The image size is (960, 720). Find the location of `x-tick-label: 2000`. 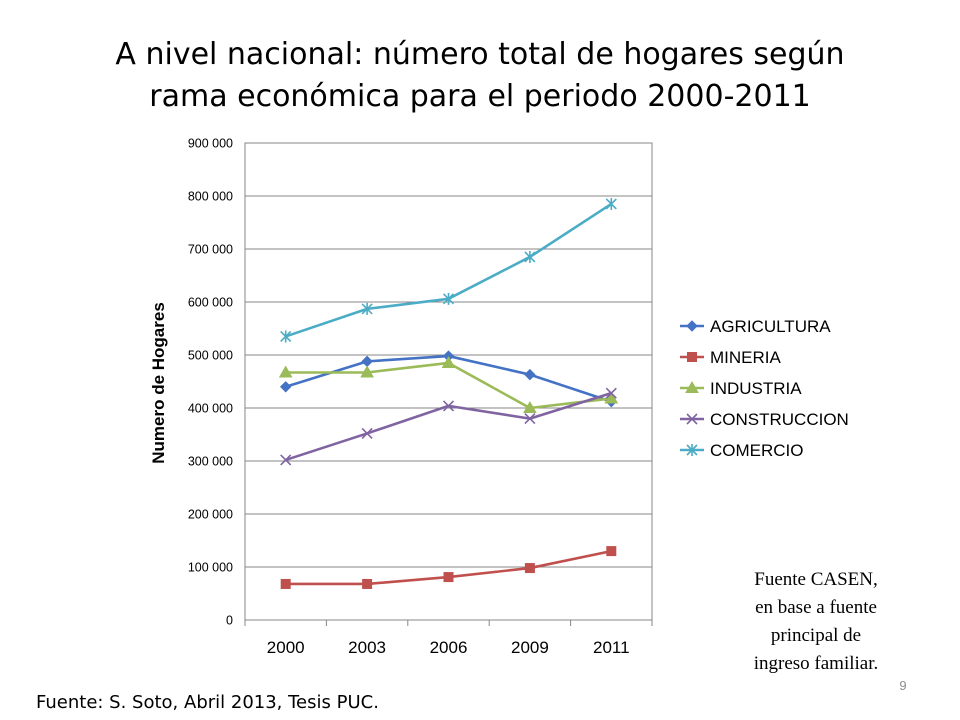

x-tick-label: 2000 is located at coordinates (286, 647).